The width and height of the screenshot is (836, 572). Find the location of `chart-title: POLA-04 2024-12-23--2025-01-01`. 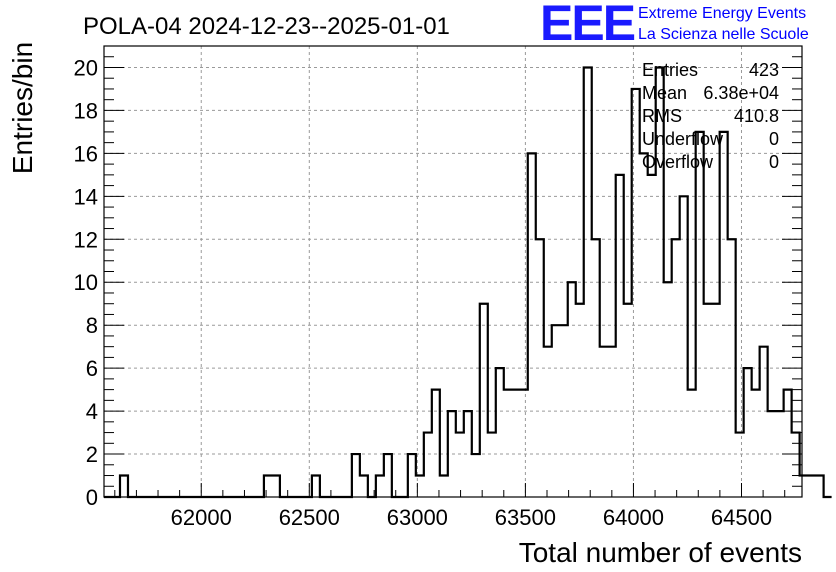

chart-title: POLA-04 2024-12-23--2025-01-01 is located at coordinates (266, 26).